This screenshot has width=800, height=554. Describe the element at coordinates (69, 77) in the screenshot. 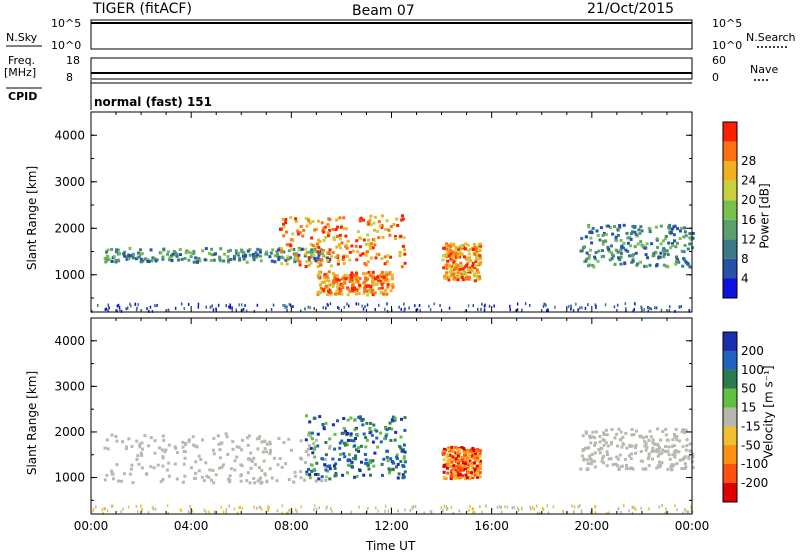

I see `freq-tick-bottom: 8` at that location.